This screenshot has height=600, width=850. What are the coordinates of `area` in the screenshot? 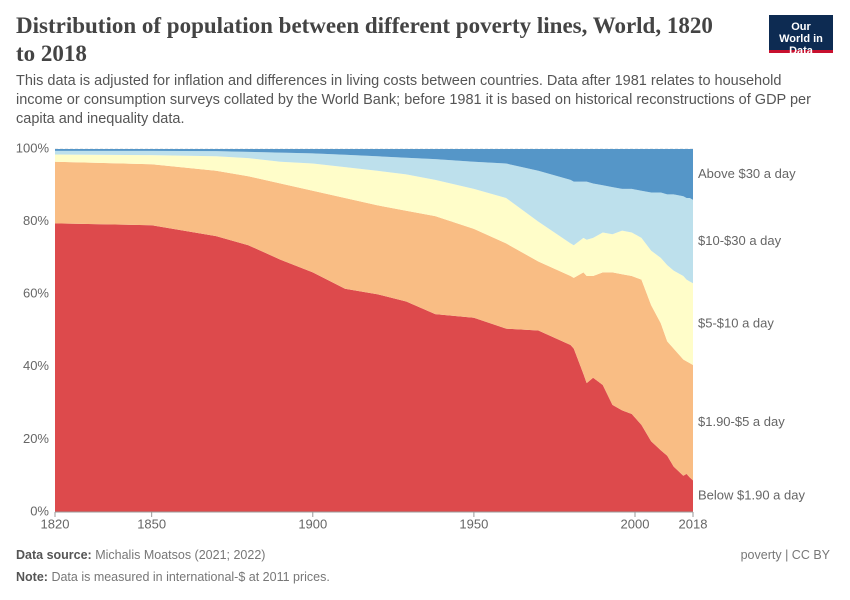 It's located at (374, 174).